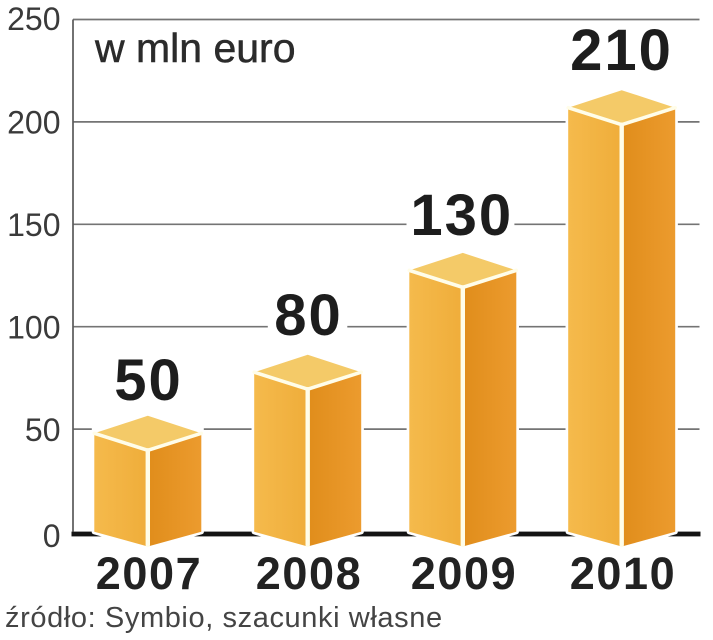  Describe the element at coordinates (309, 573) in the screenshot. I see `svg-text: 2008` at that location.